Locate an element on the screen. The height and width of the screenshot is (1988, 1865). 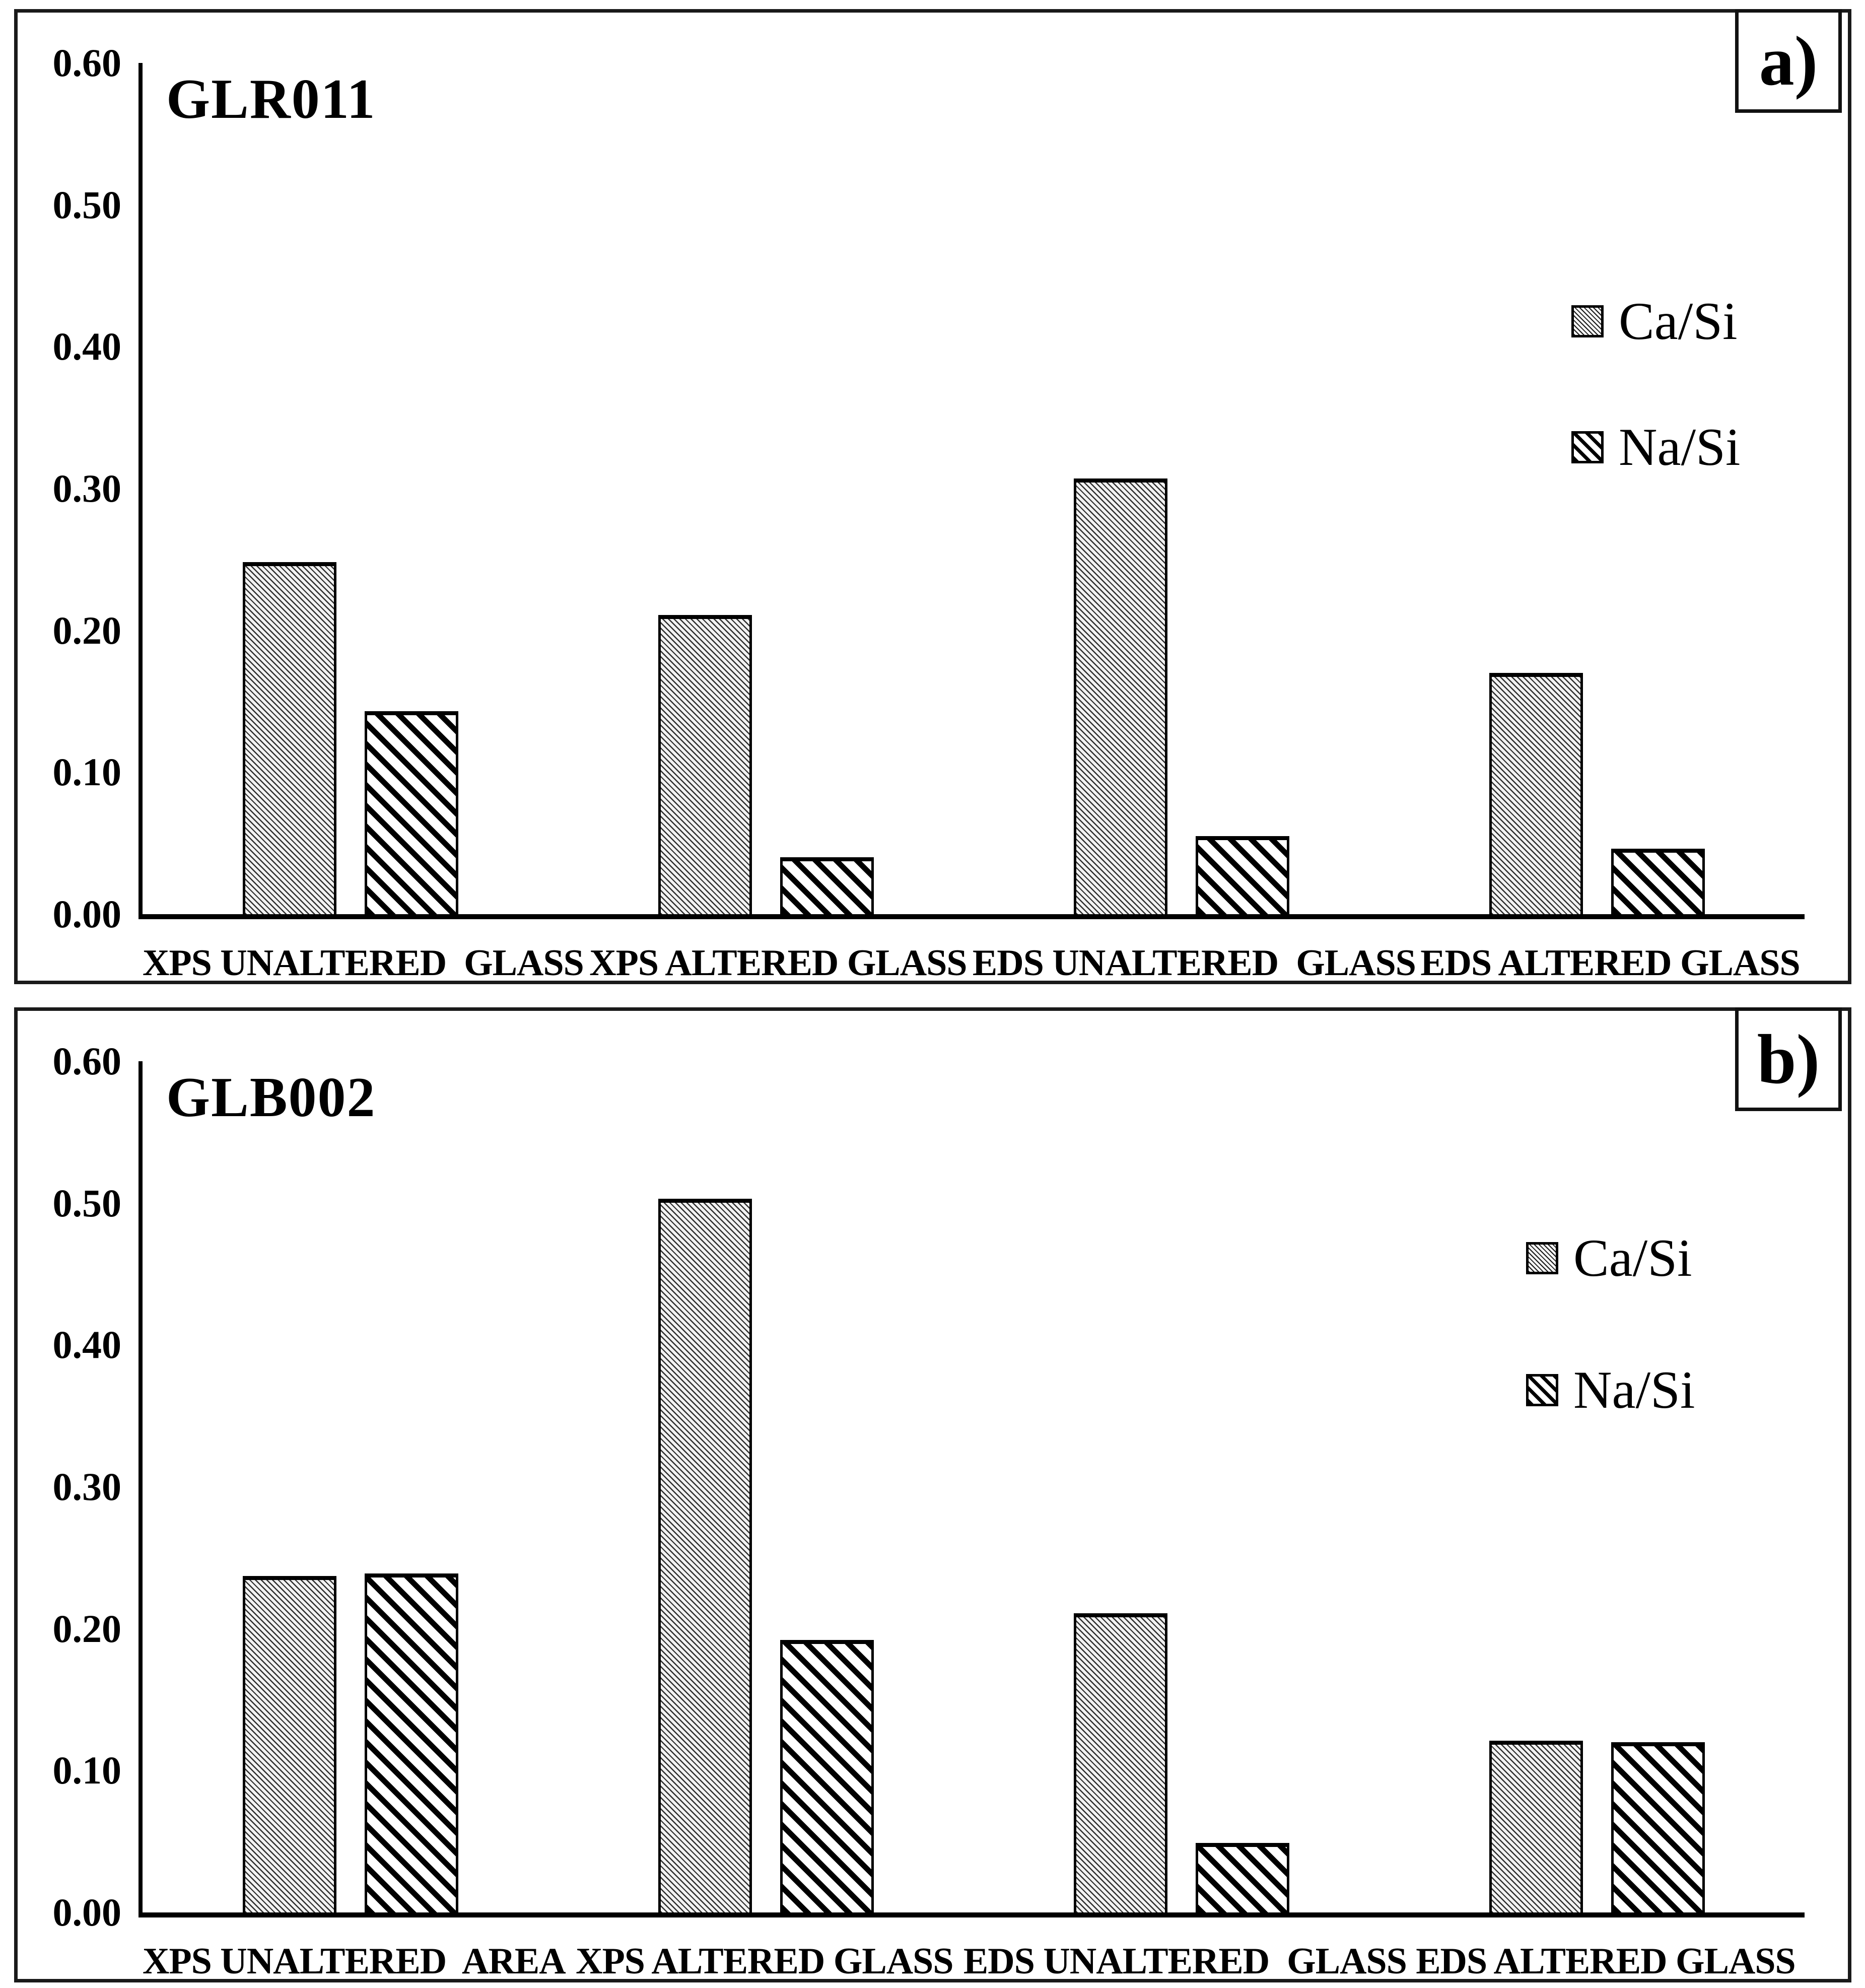
panel-label-a: a) is located at coordinates (1789, 61).